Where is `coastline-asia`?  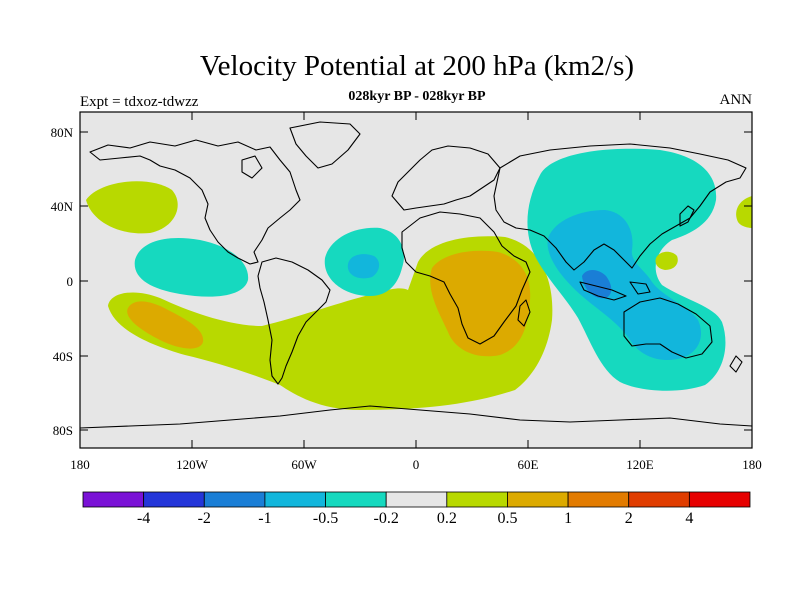 coastline-asia is located at coordinates (620, 207).